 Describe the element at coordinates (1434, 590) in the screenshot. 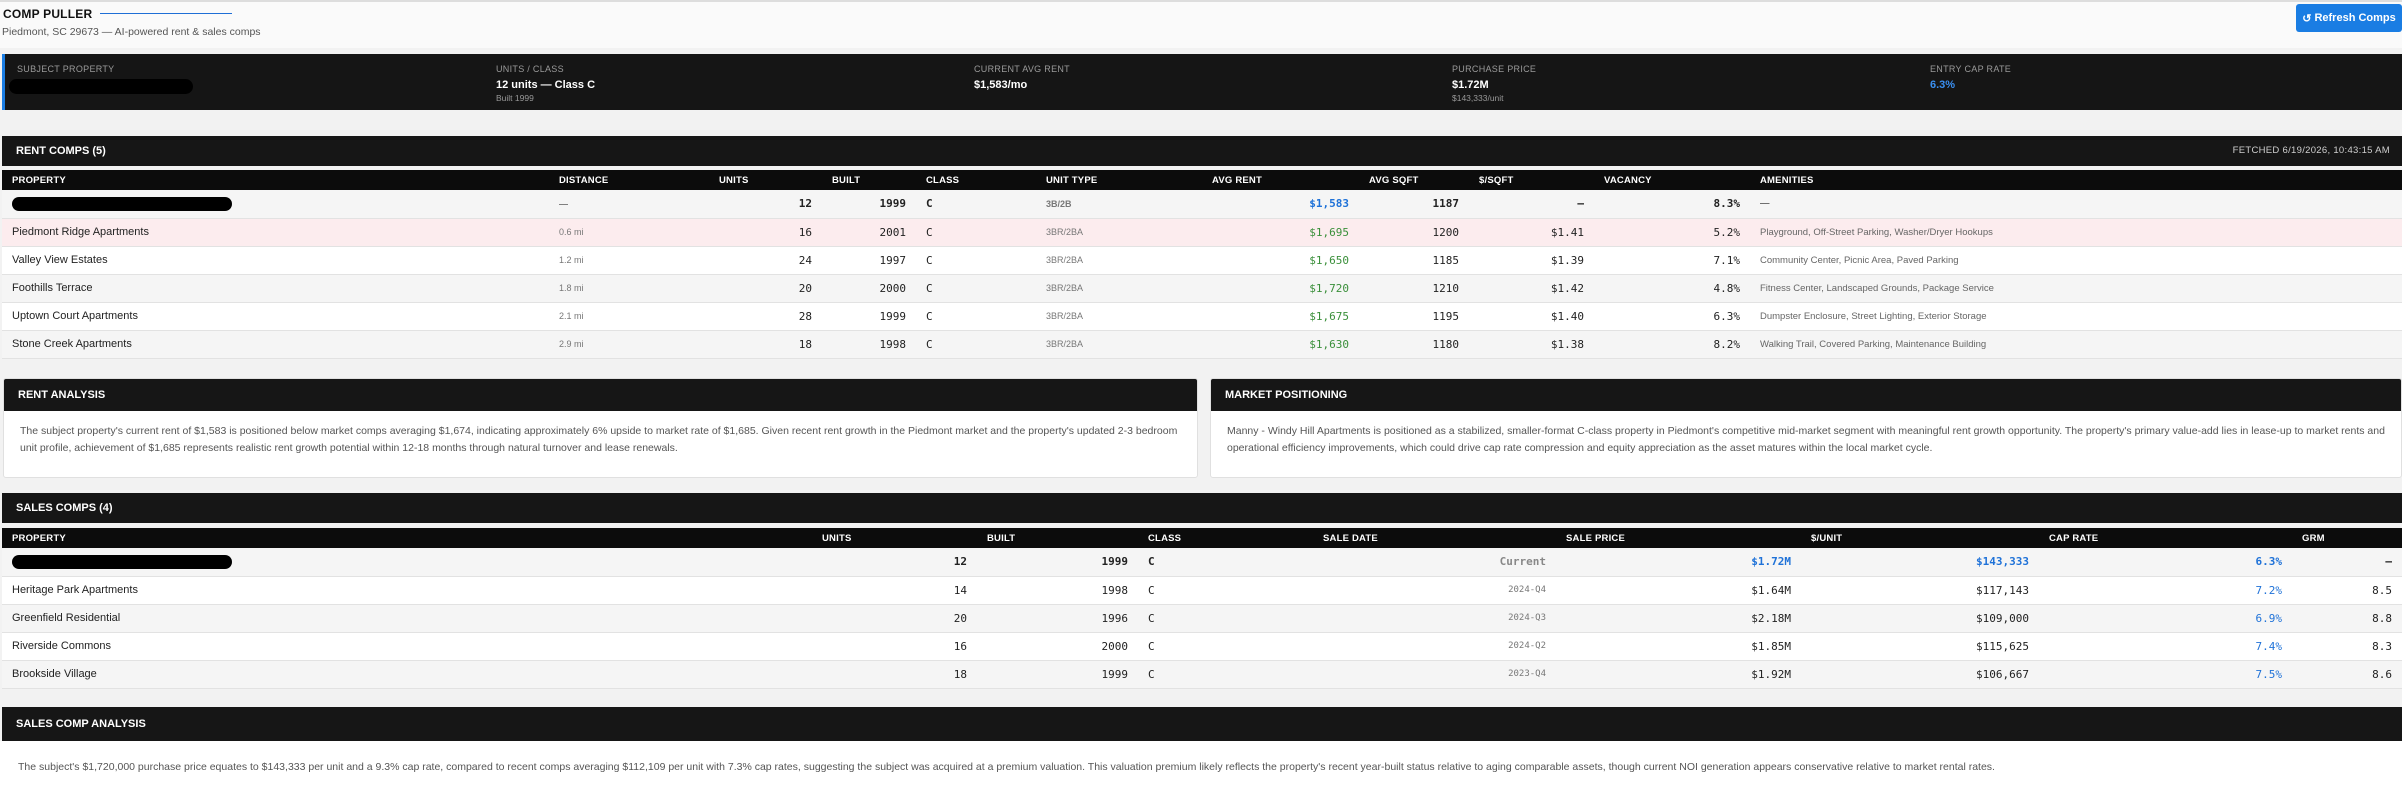

I see `sale-date-cell: 2024-Q4` at that location.